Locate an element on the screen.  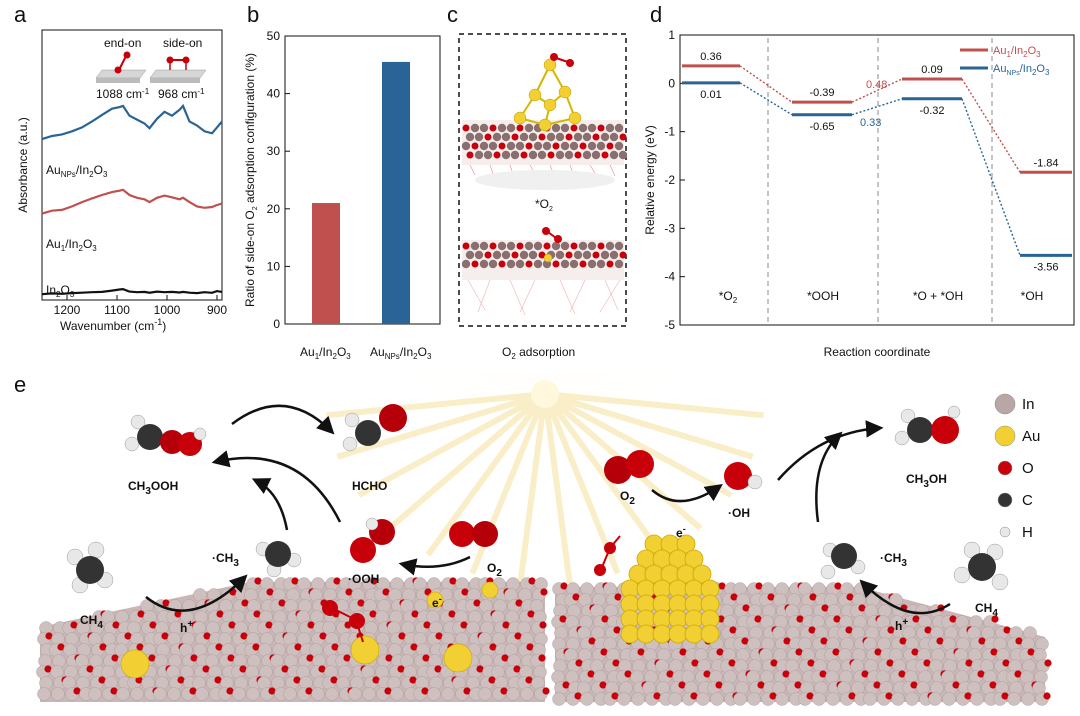
label-ch3ooh: CH3OOH is located at coordinates (153, 488).